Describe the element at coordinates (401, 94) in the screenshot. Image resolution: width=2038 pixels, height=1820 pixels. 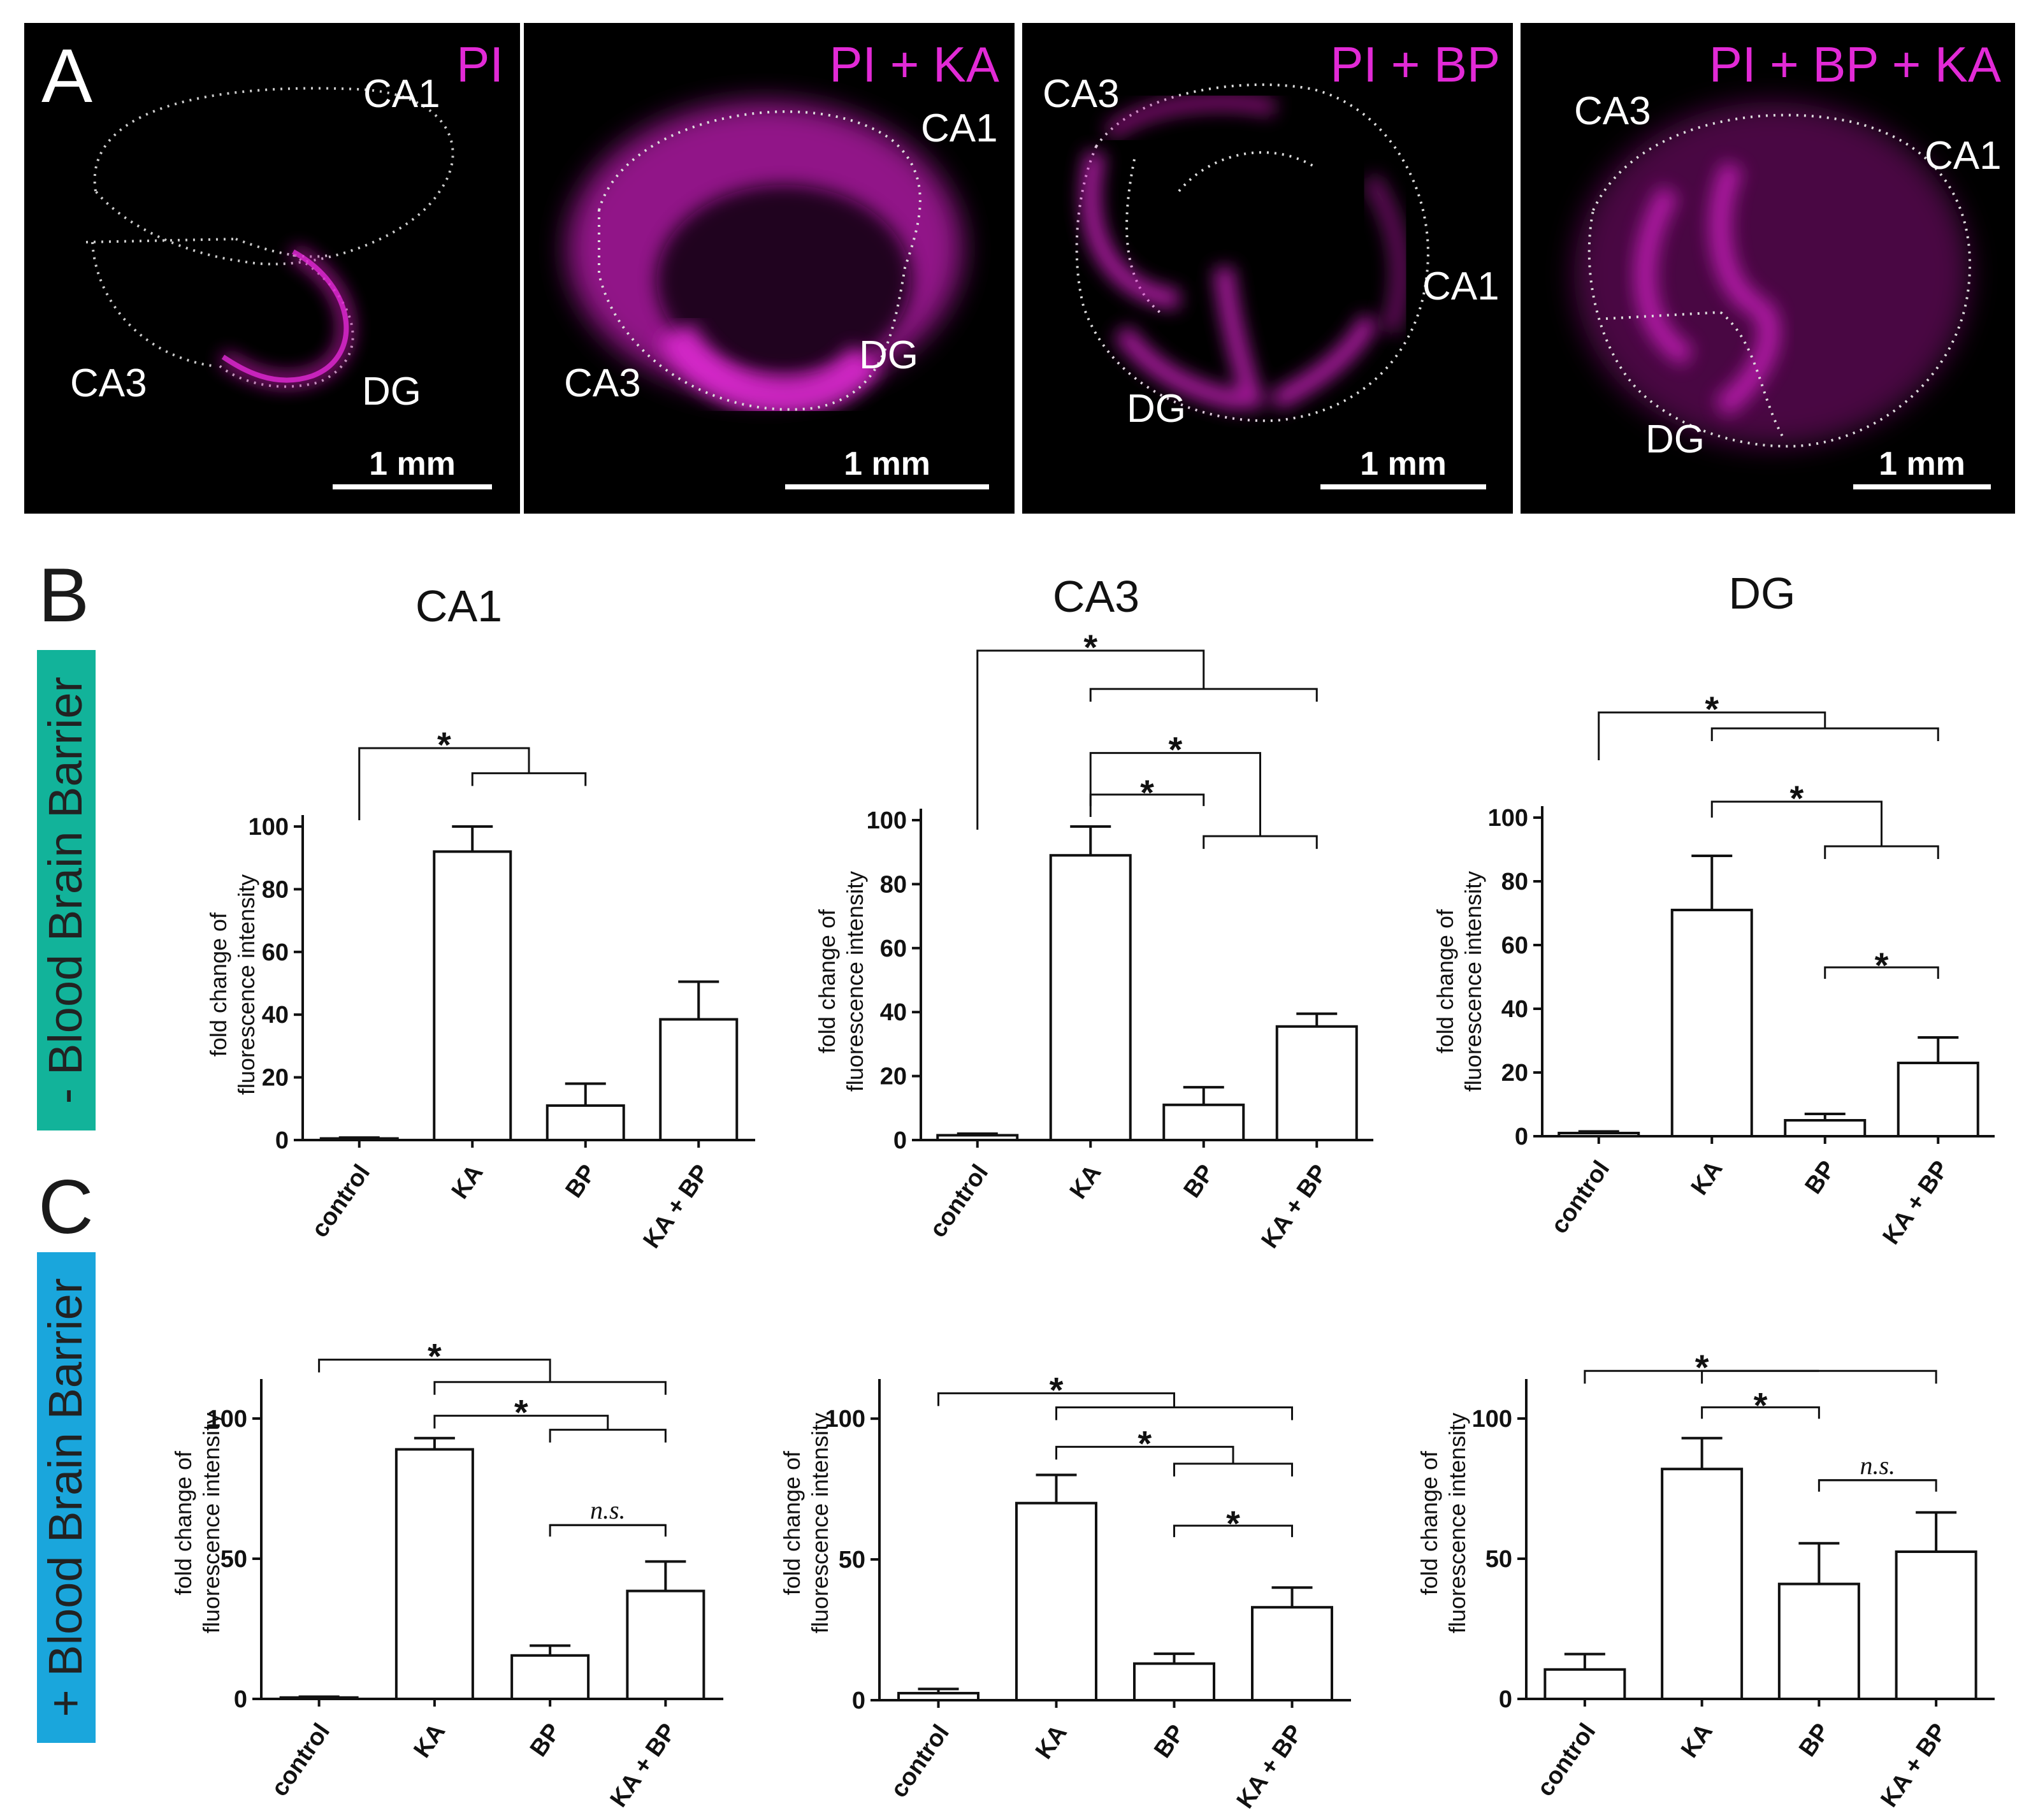
I see `micrograph-1-region-1: CA1` at that location.